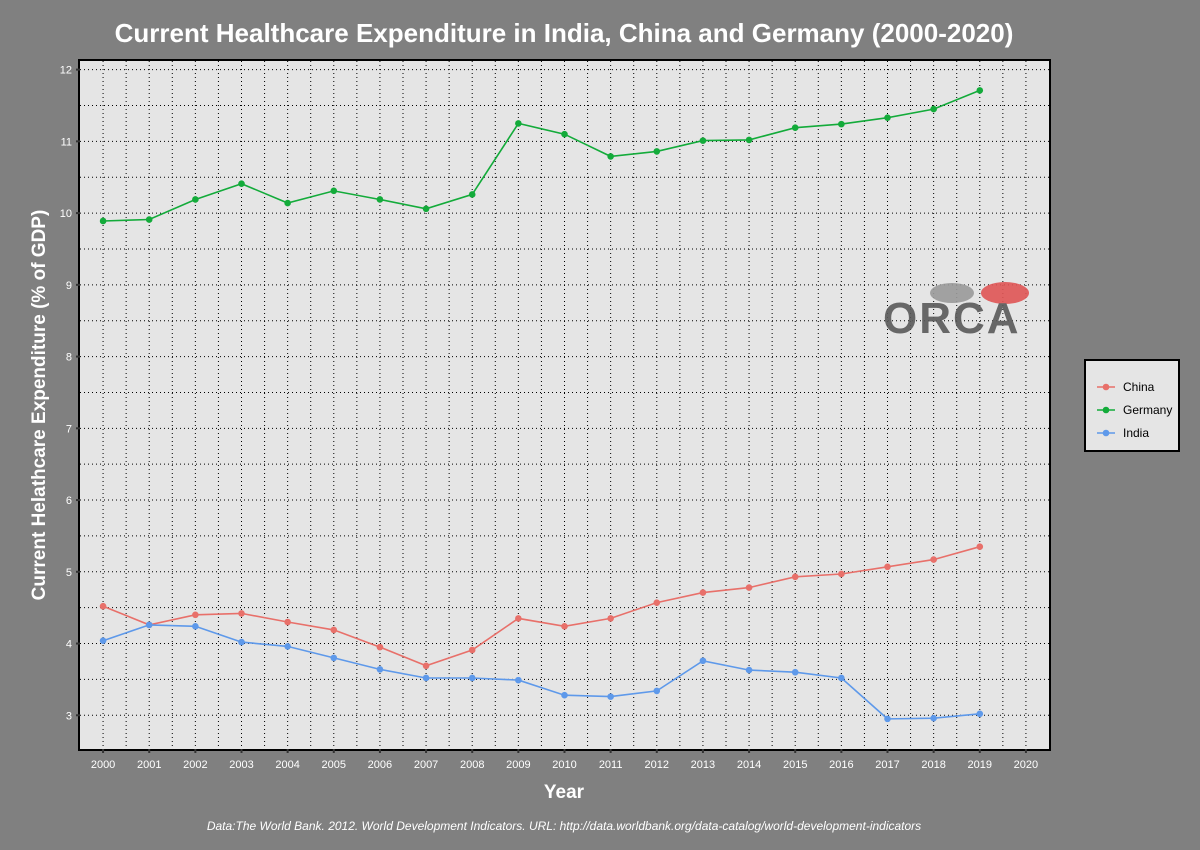 The image size is (1200, 850). I want to click on y-tick-label: 3, so click(69, 716).